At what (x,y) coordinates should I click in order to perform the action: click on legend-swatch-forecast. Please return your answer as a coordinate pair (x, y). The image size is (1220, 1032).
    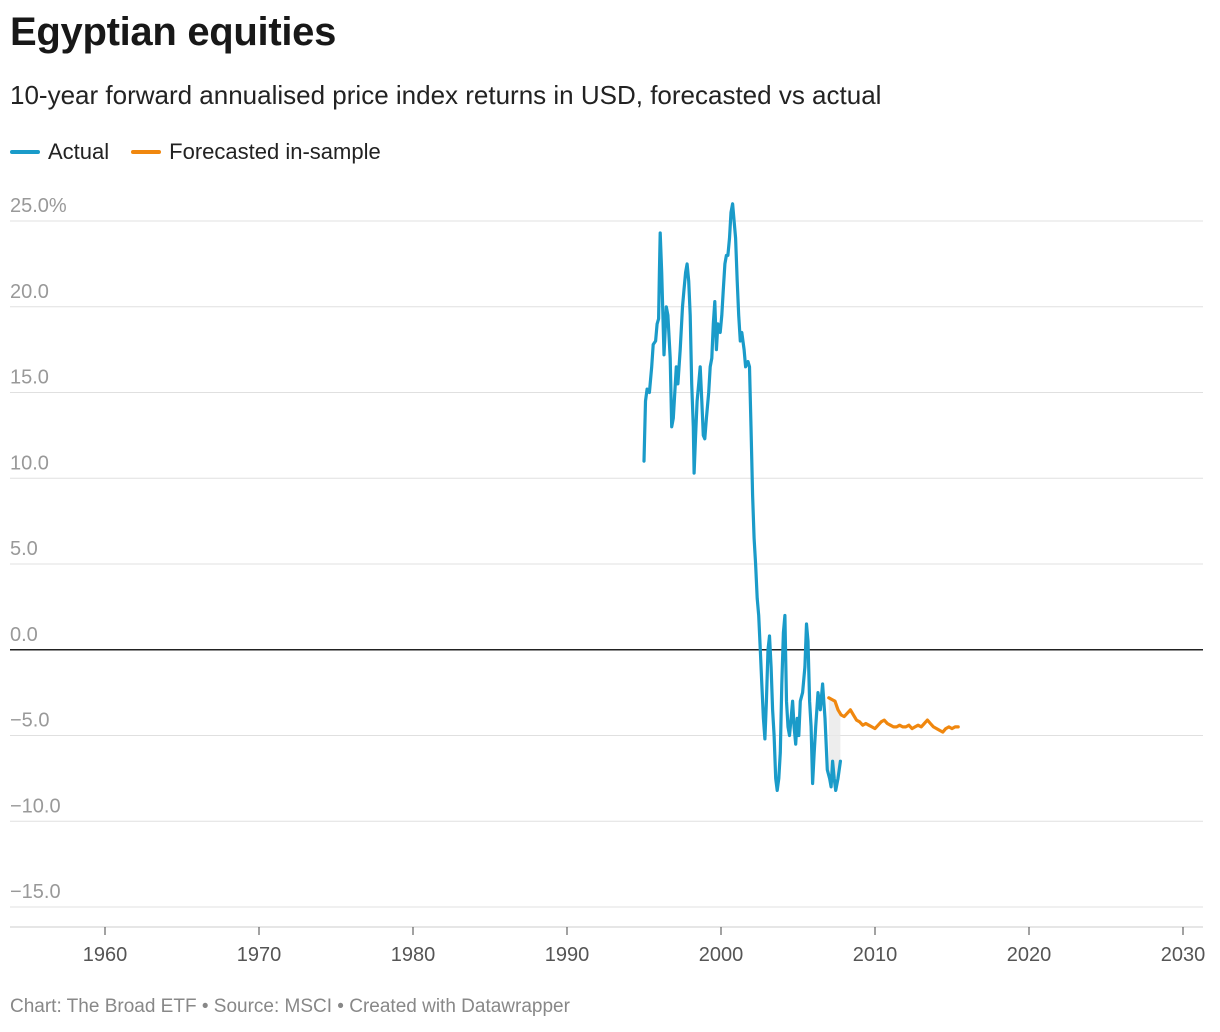
    Looking at the image, I should click on (146, 152).